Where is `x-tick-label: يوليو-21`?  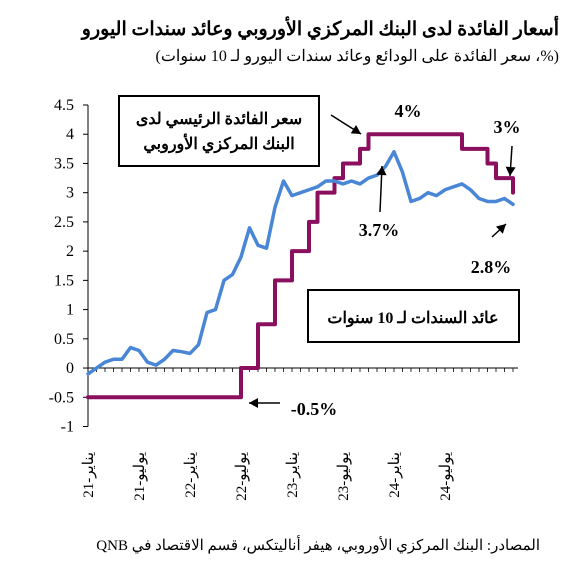 x-tick-label: يوليو-21 is located at coordinates (140, 476).